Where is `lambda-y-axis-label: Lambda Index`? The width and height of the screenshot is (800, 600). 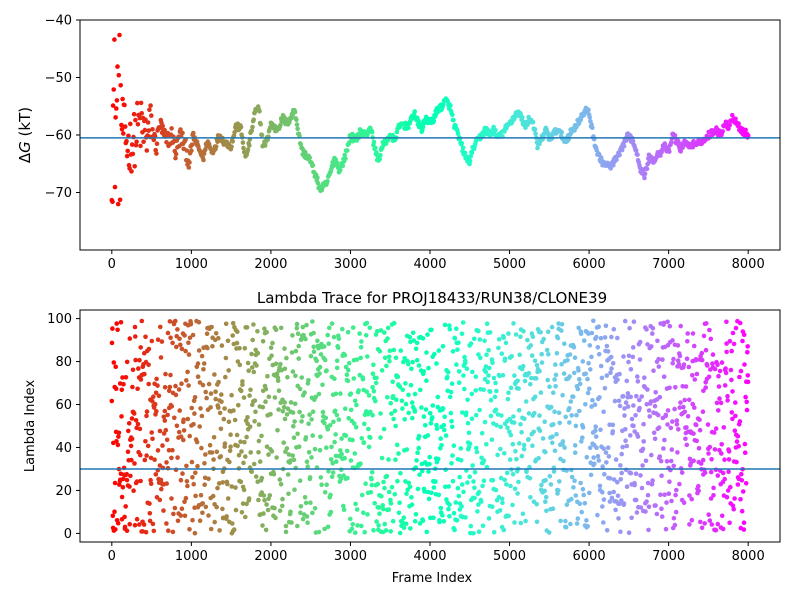
lambda-y-axis-label: Lambda Index is located at coordinates (30, 426).